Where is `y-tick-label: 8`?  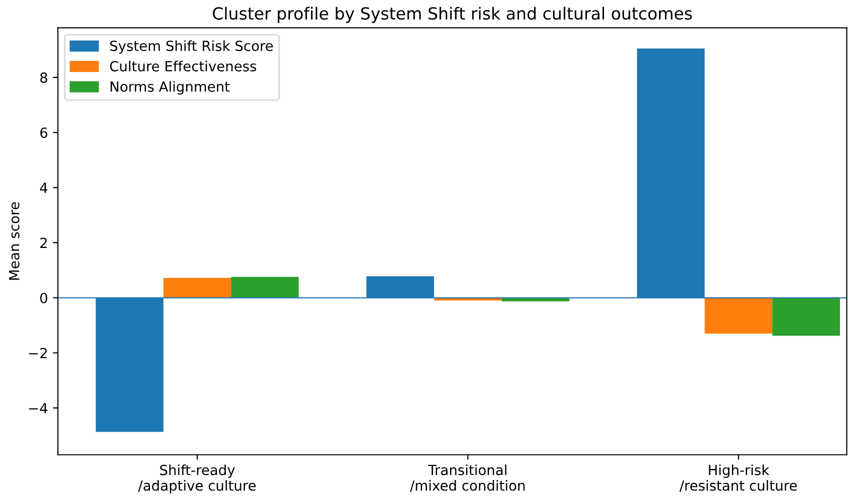
y-tick-label: 8 is located at coordinates (44, 77).